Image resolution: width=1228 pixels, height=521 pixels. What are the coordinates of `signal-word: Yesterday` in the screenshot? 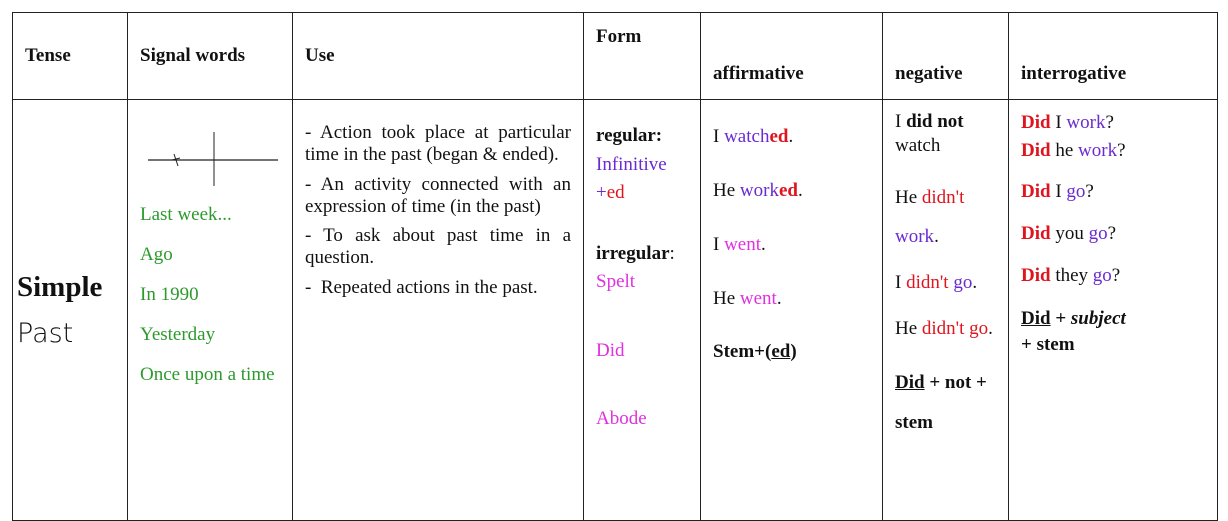 It's located at (178, 334).